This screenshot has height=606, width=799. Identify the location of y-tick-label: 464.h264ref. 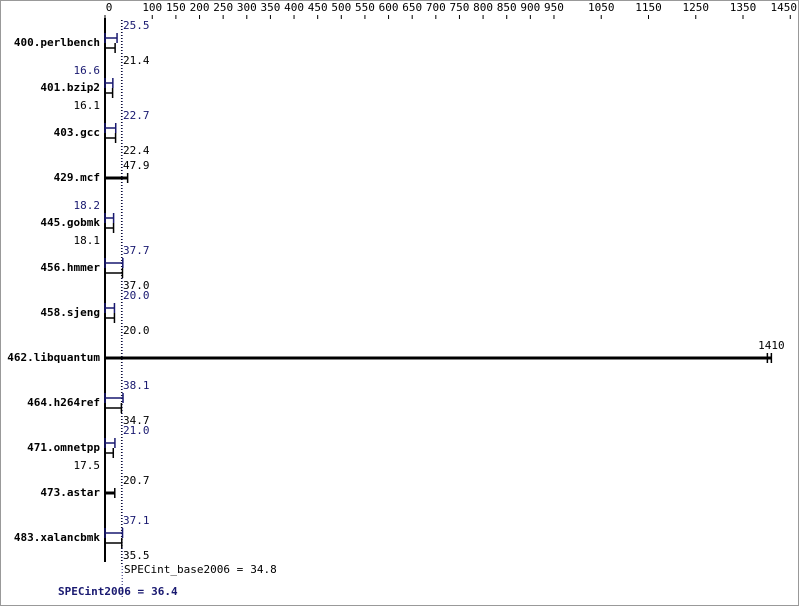
(63, 402).